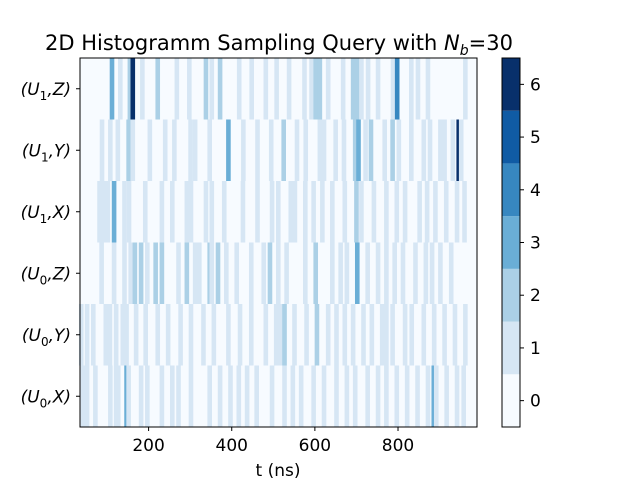 The image size is (640, 480). Describe the element at coordinates (452, 43) in the screenshot. I see `title-symbol: N` at that location.